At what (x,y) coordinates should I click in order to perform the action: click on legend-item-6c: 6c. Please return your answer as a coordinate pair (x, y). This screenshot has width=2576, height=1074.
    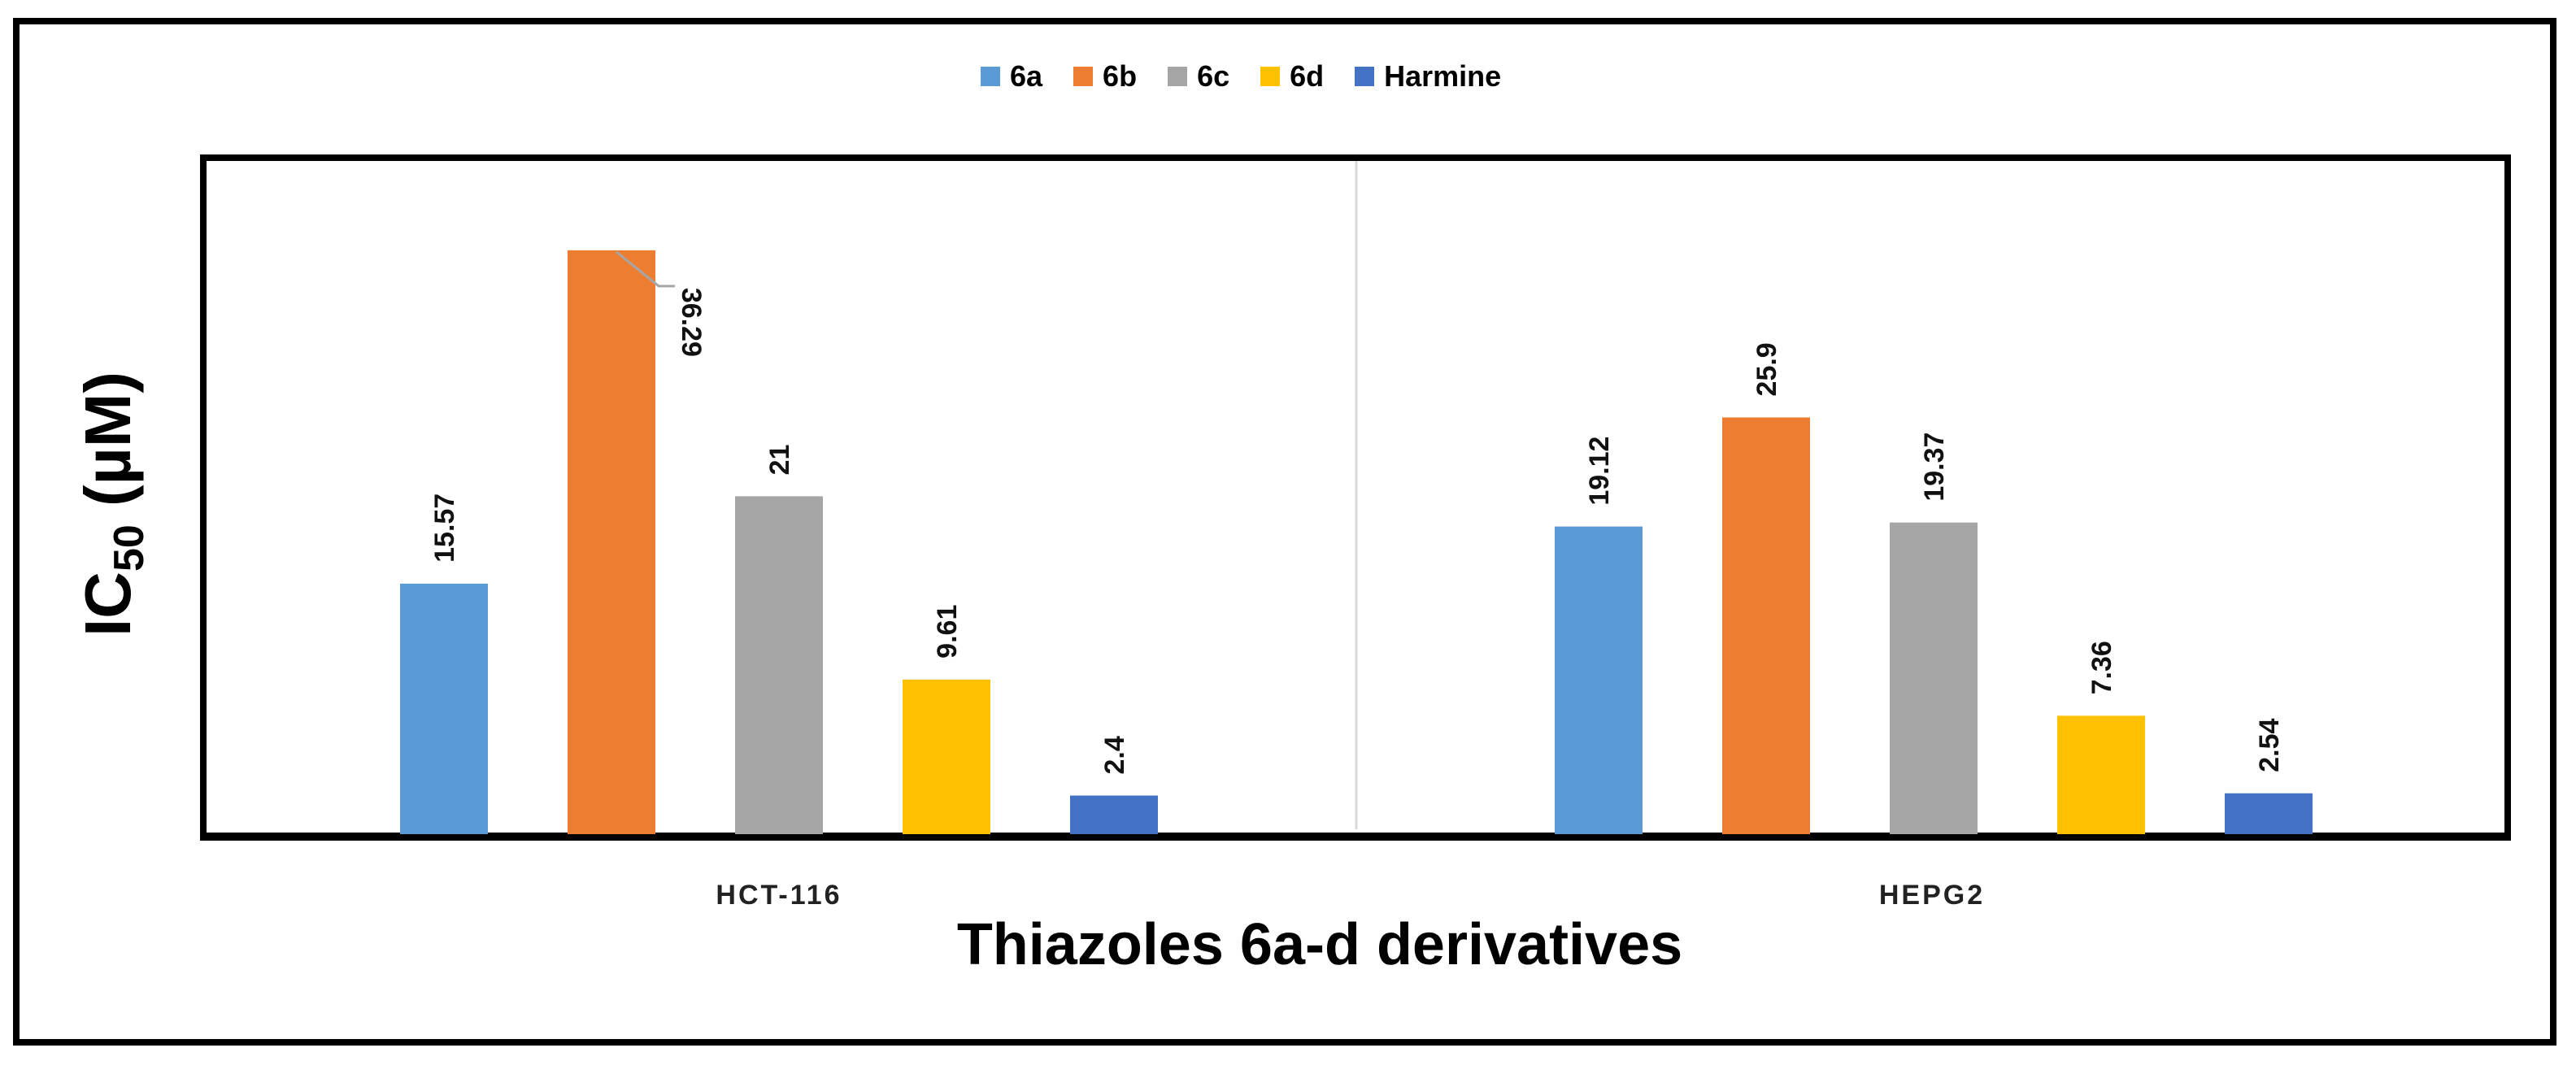
    Looking at the image, I should click on (1199, 76).